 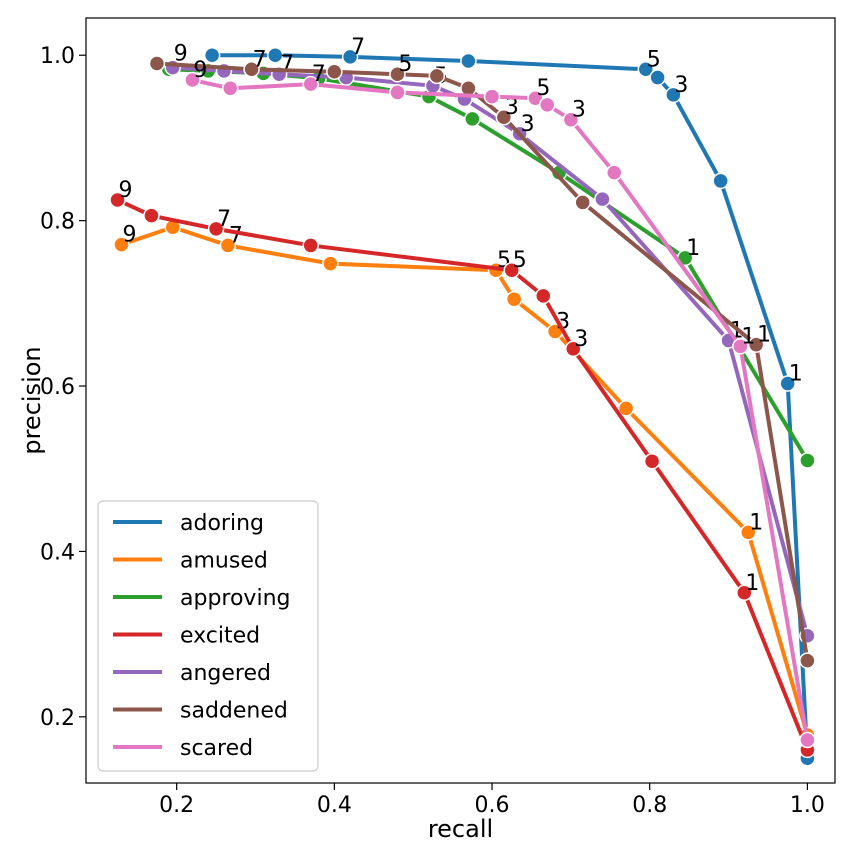 What do you see at coordinates (460, 829) in the screenshot?
I see `x-axis-label: recall` at bounding box center [460, 829].